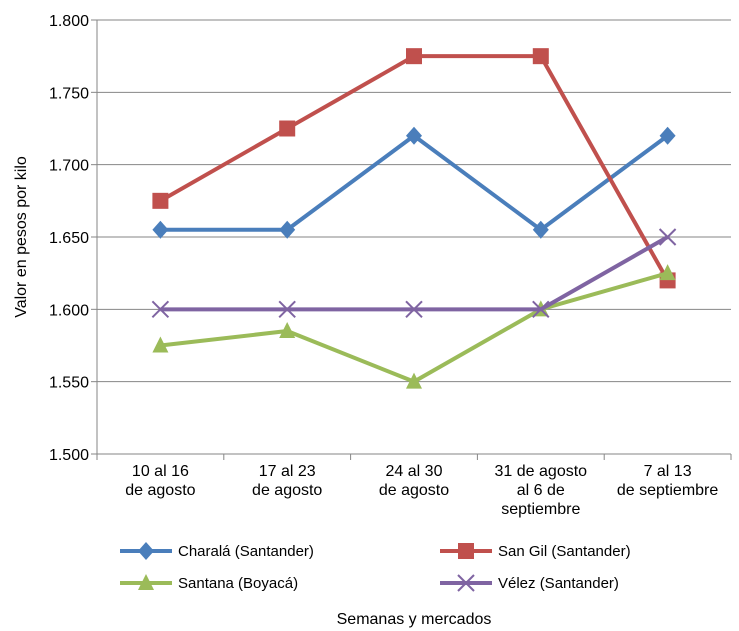 The image size is (739, 631). What do you see at coordinates (69, 21) in the screenshot?
I see `y-tick-label: 1.800` at bounding box center [69, 21].